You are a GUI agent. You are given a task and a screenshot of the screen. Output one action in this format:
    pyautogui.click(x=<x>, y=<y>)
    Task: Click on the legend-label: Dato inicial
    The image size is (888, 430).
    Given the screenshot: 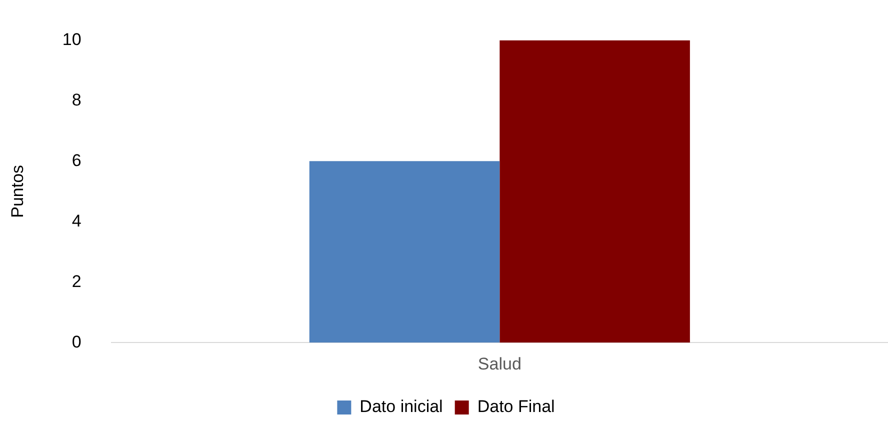 What is the action you would take?
    pyautogui.click(x=401, y=406)
    